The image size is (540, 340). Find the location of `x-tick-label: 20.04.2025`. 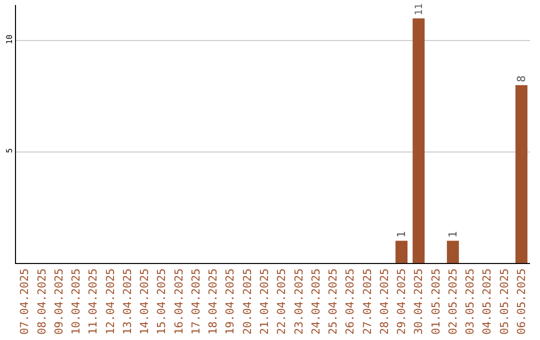

x-tick-label: 20.04.2025 is located at coordinates (247, 301).